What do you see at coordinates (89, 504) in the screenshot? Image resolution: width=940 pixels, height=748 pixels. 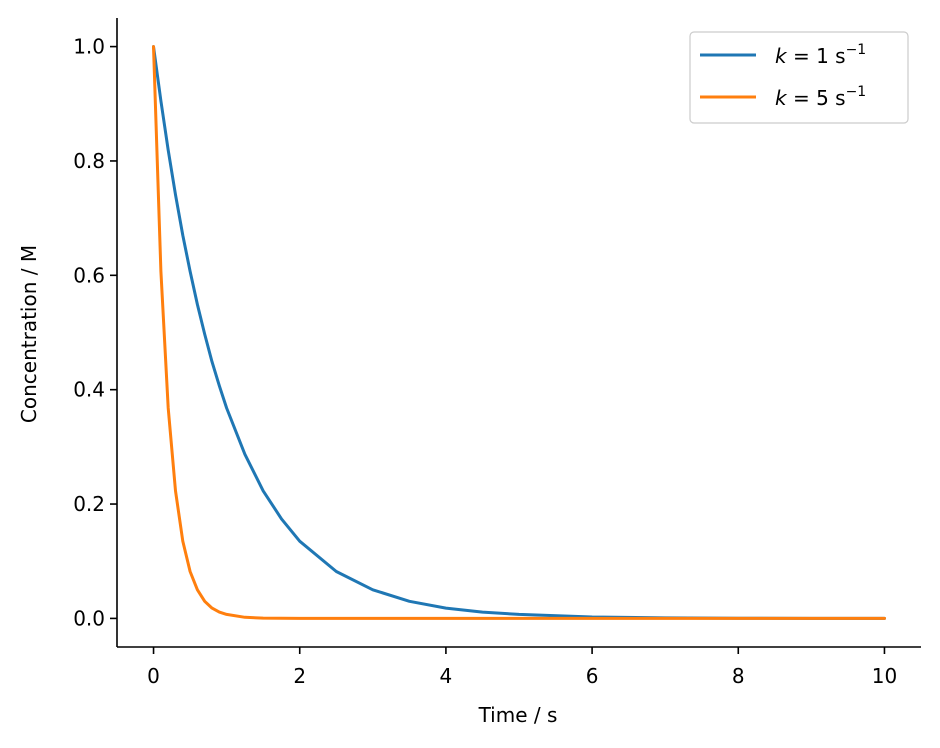 I see `y-tick-label: 0.2` at bounding box center [89, 504].